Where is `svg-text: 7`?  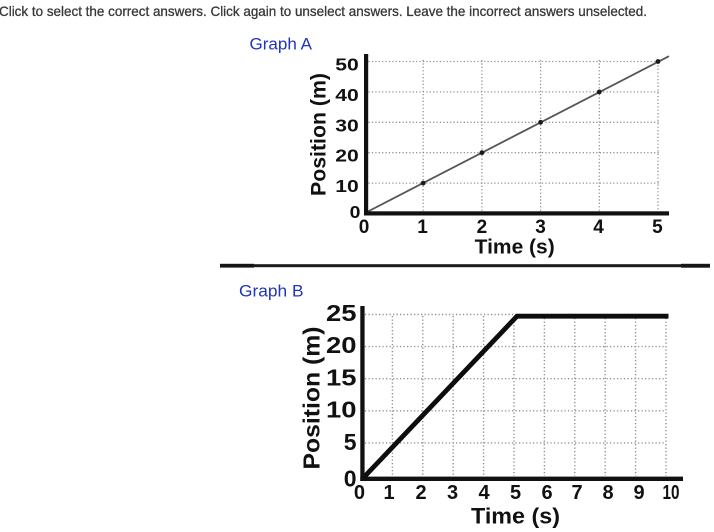
svg-text: 7 is located at coordinates (576, 493).